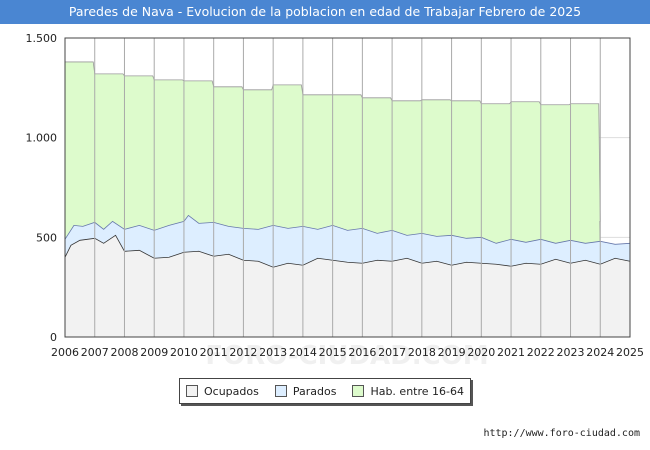  I want to click on x-tick-label-2011: 2011, so click(214, 352).